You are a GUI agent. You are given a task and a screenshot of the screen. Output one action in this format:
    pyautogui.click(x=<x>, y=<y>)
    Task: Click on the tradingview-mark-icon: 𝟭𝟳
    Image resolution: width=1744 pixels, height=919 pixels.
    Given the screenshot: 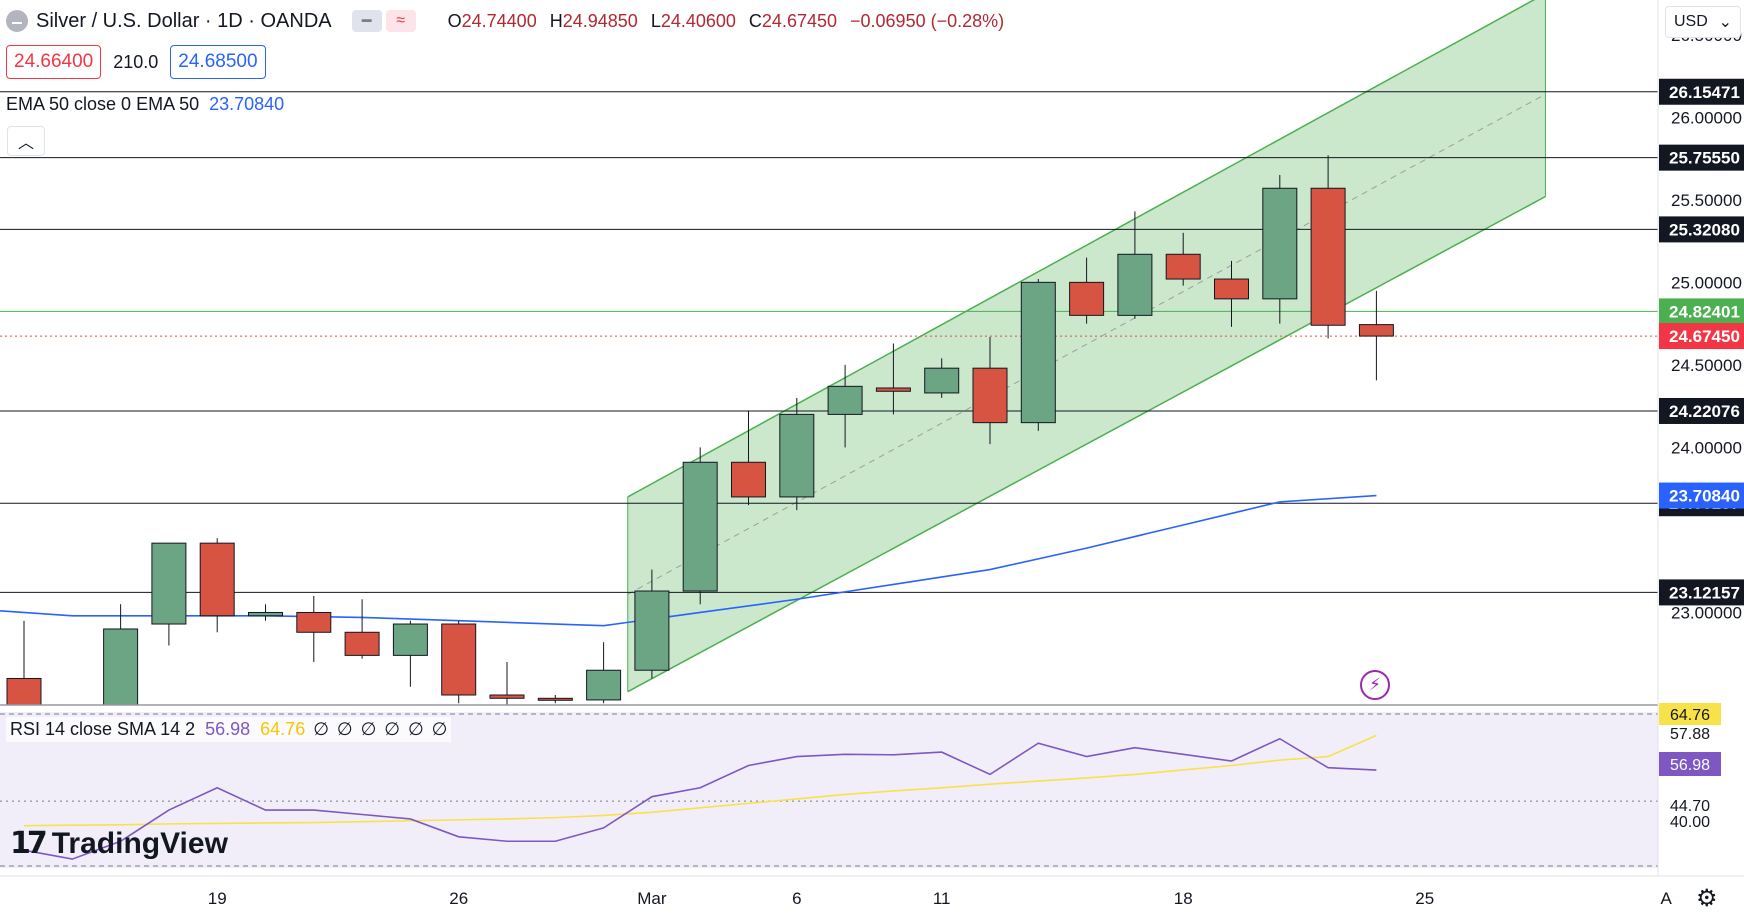 What is the action you would take?
    pyautogui.click(x=29, y=843)
    